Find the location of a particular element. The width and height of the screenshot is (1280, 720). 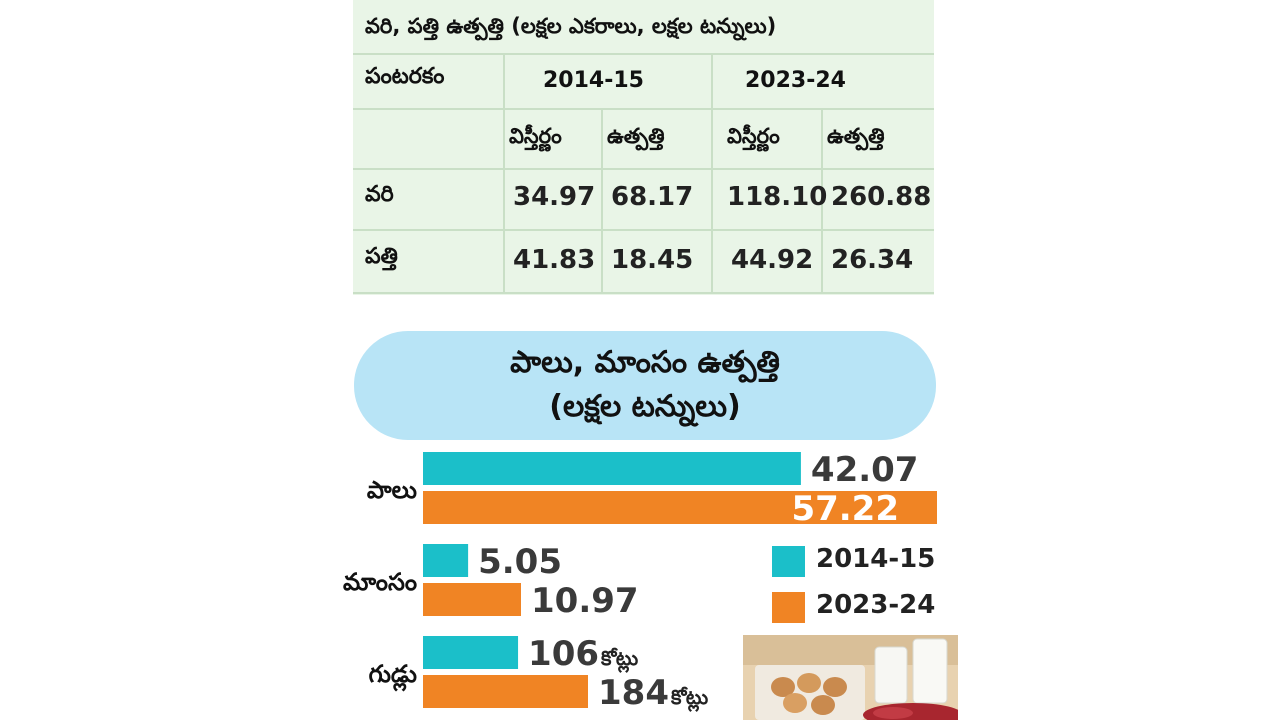

value-label: 10.97 is located at coordinates (585, 601).